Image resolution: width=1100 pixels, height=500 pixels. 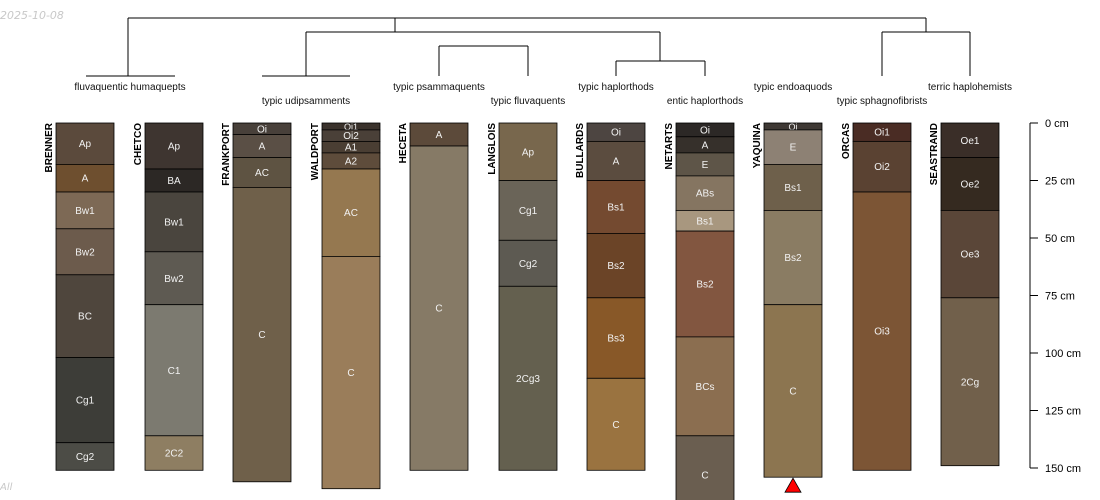 I want to click on horizon-label: 2Cg, so click(x=970, y=382).